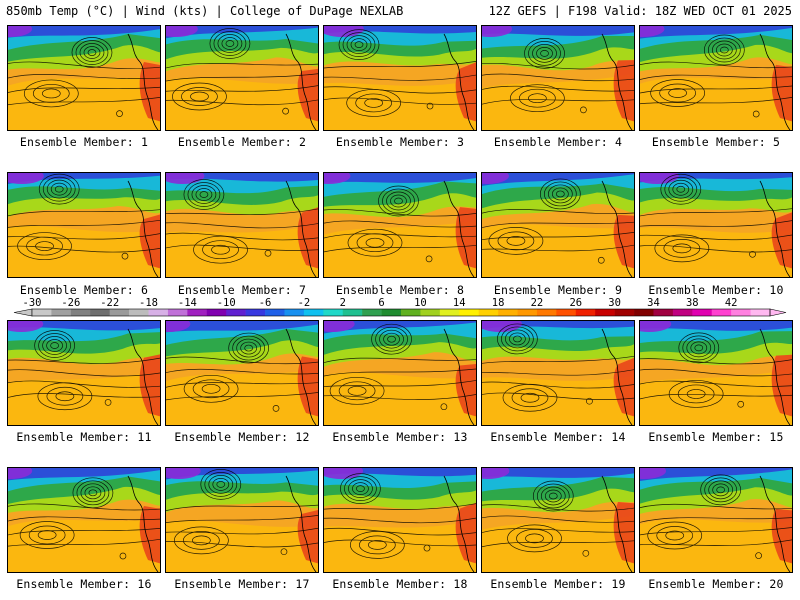 The height and width of the screenshot is (600, 800). I want to click on ensemble-member-label: Ensemble Member: 3, so click(400, 142).